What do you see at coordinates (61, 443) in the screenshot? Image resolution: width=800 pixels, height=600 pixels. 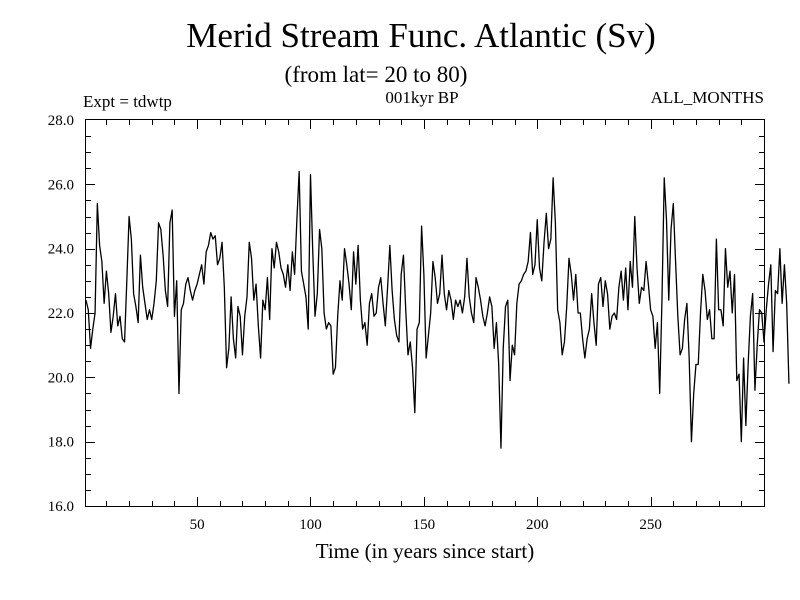 I see `y-tick-label: 18.0` at bounding box center [61, 443].